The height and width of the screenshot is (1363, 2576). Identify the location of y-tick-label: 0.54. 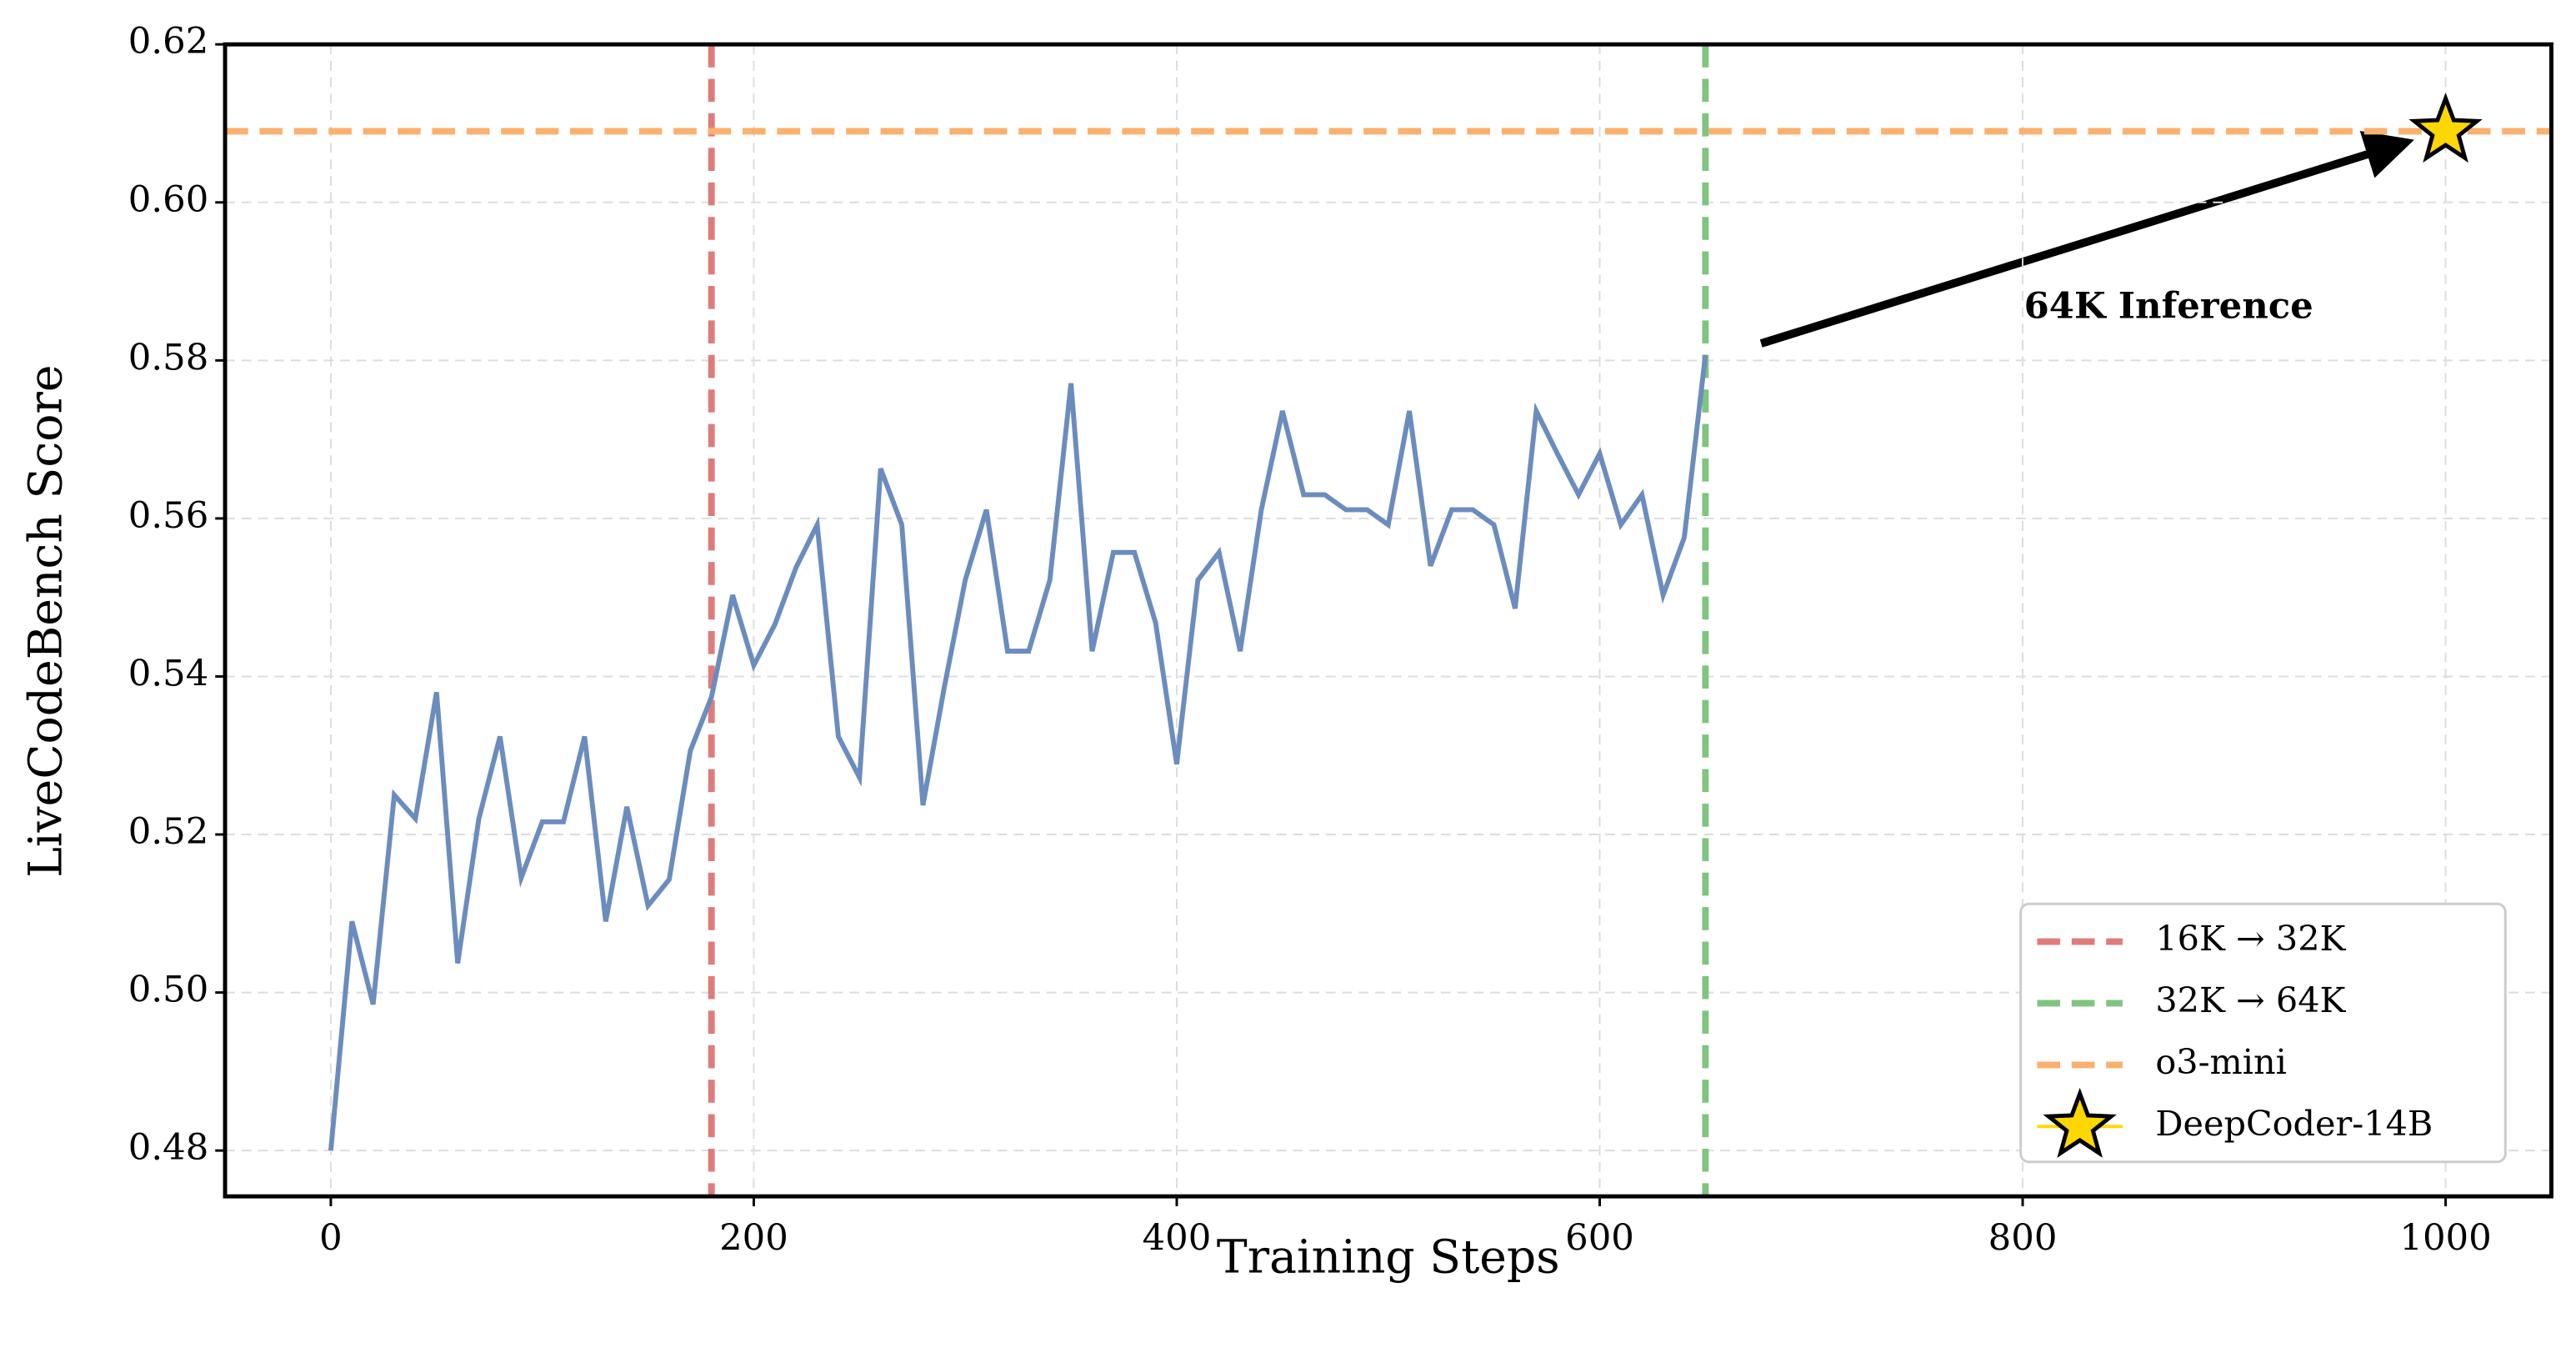
(169, 673).